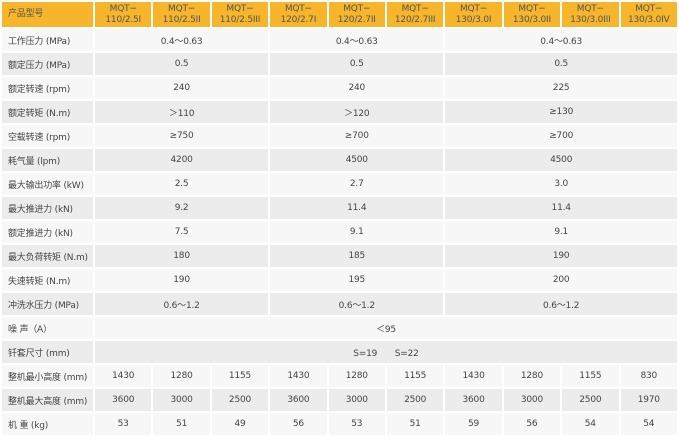  What do you see at coordinates (47, 280) in the screenshot?
I see `row-label: 失速转矩 (N.m)` at bounding box center [47, 280].